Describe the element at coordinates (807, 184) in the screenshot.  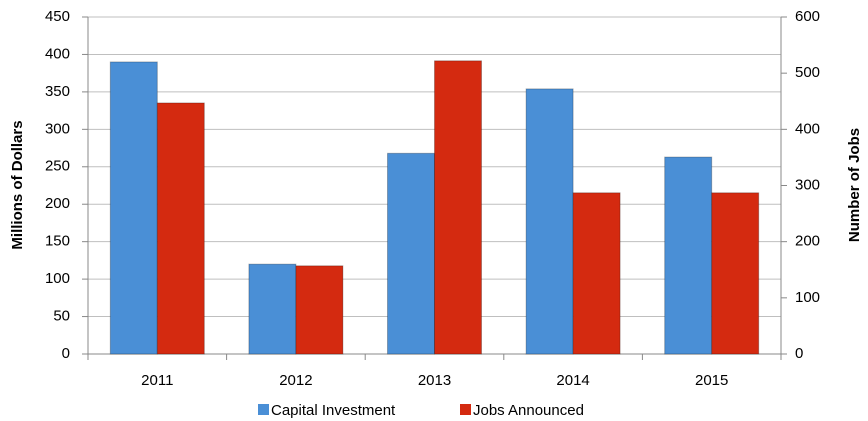
I see `y2-tick-label: 300` at that location.